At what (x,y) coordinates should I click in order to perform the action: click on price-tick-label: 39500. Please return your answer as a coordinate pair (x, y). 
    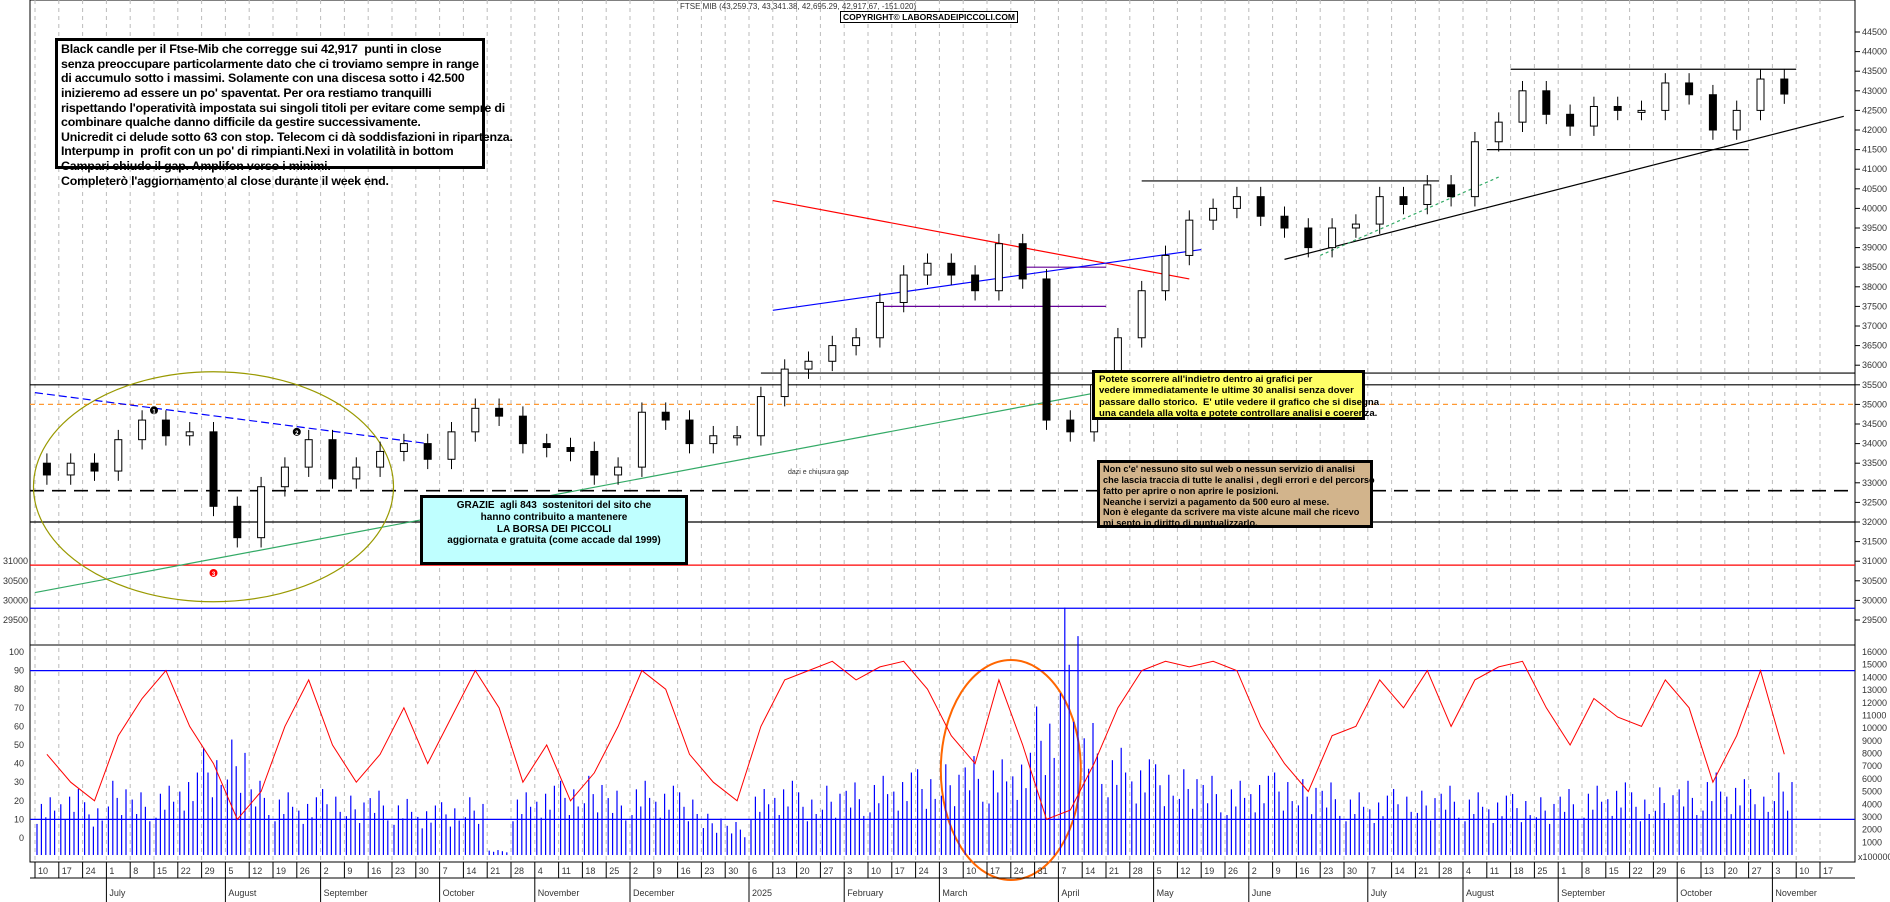
    Looking at the image, I should click on (1874, 228).